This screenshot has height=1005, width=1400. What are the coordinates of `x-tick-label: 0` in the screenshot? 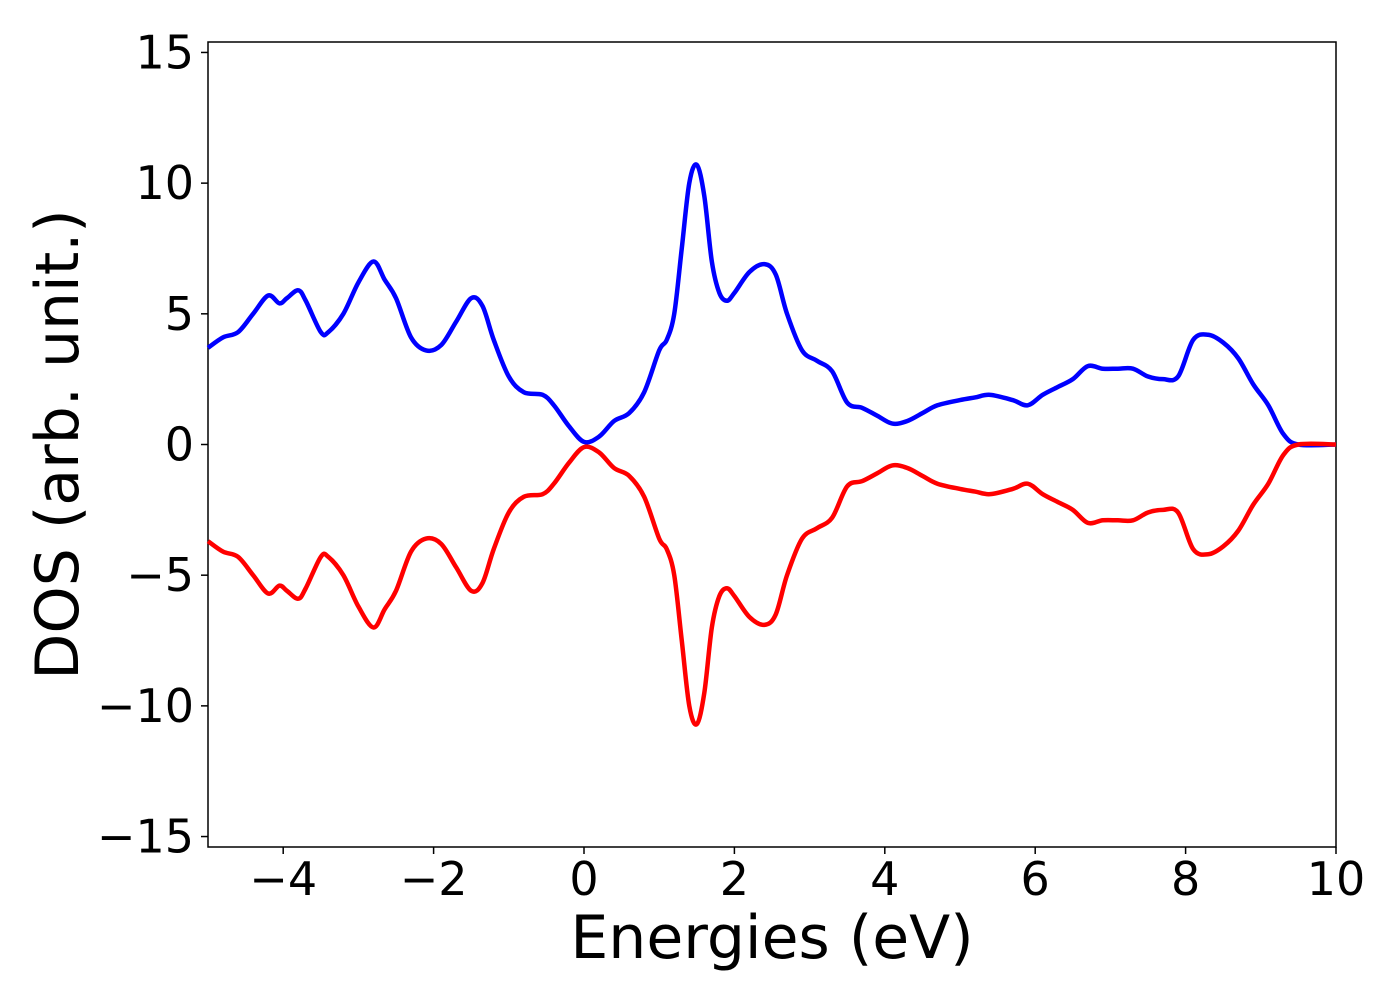 It's located at (583, 879).